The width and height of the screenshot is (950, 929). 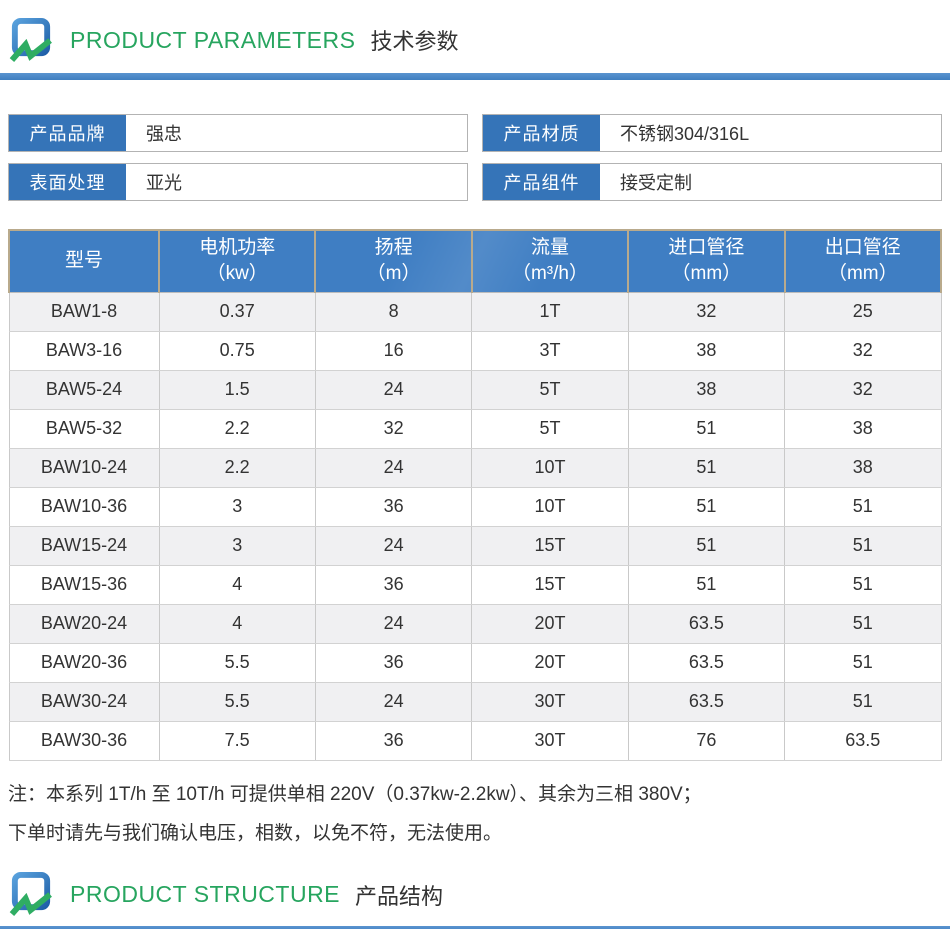 I want to click on table-cell: 76, so click(x=706, y=741).